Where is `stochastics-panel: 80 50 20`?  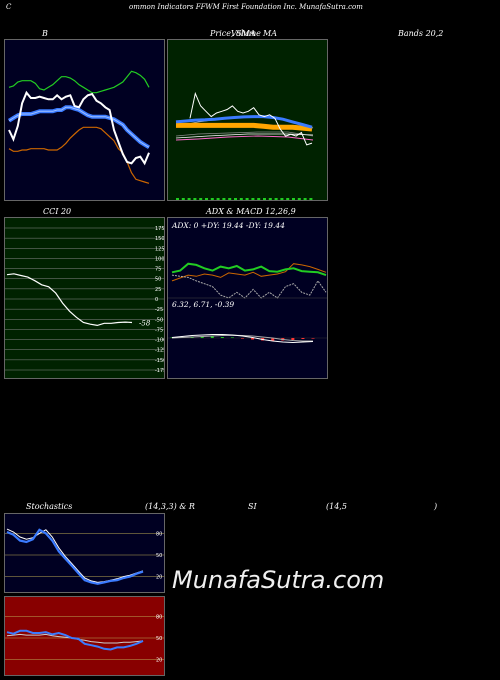 stochastics-panel: 80 50 20 is located at coordinates (84, 553).